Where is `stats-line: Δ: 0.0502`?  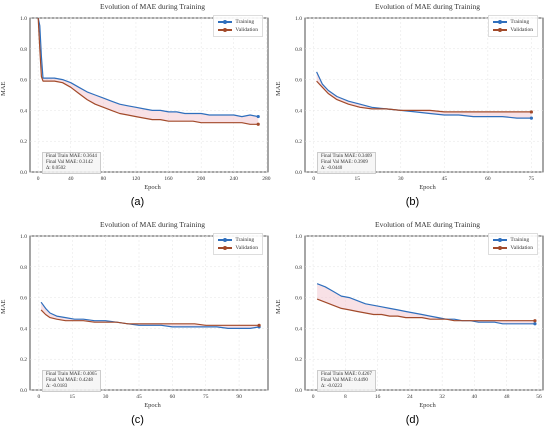
stats-line: Δ: 0.0502 is located at coordinates (56, 168).